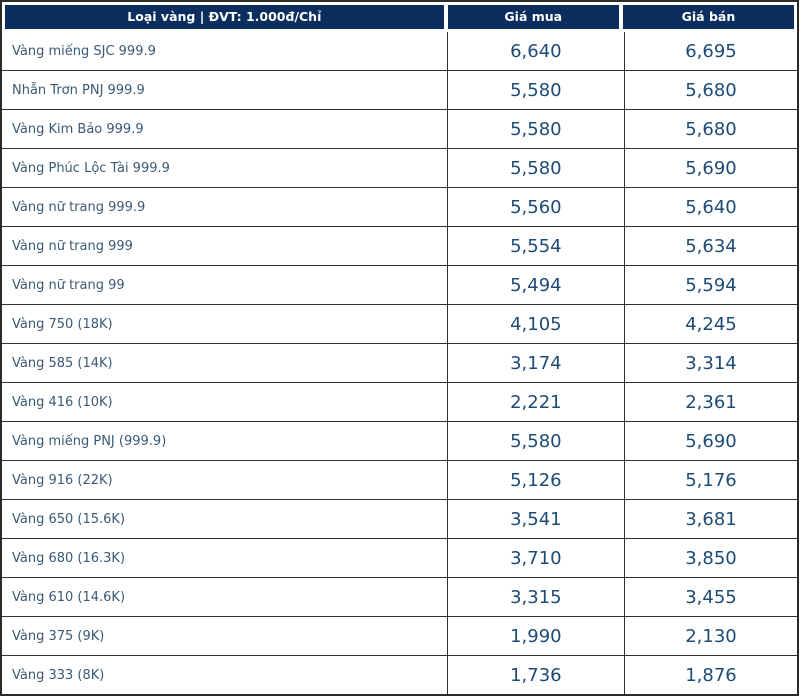  Describe the element at coordinates (225, 363) in the screenshot. I see `gold-type-cell: Vàng 585 (14K)` at that location.